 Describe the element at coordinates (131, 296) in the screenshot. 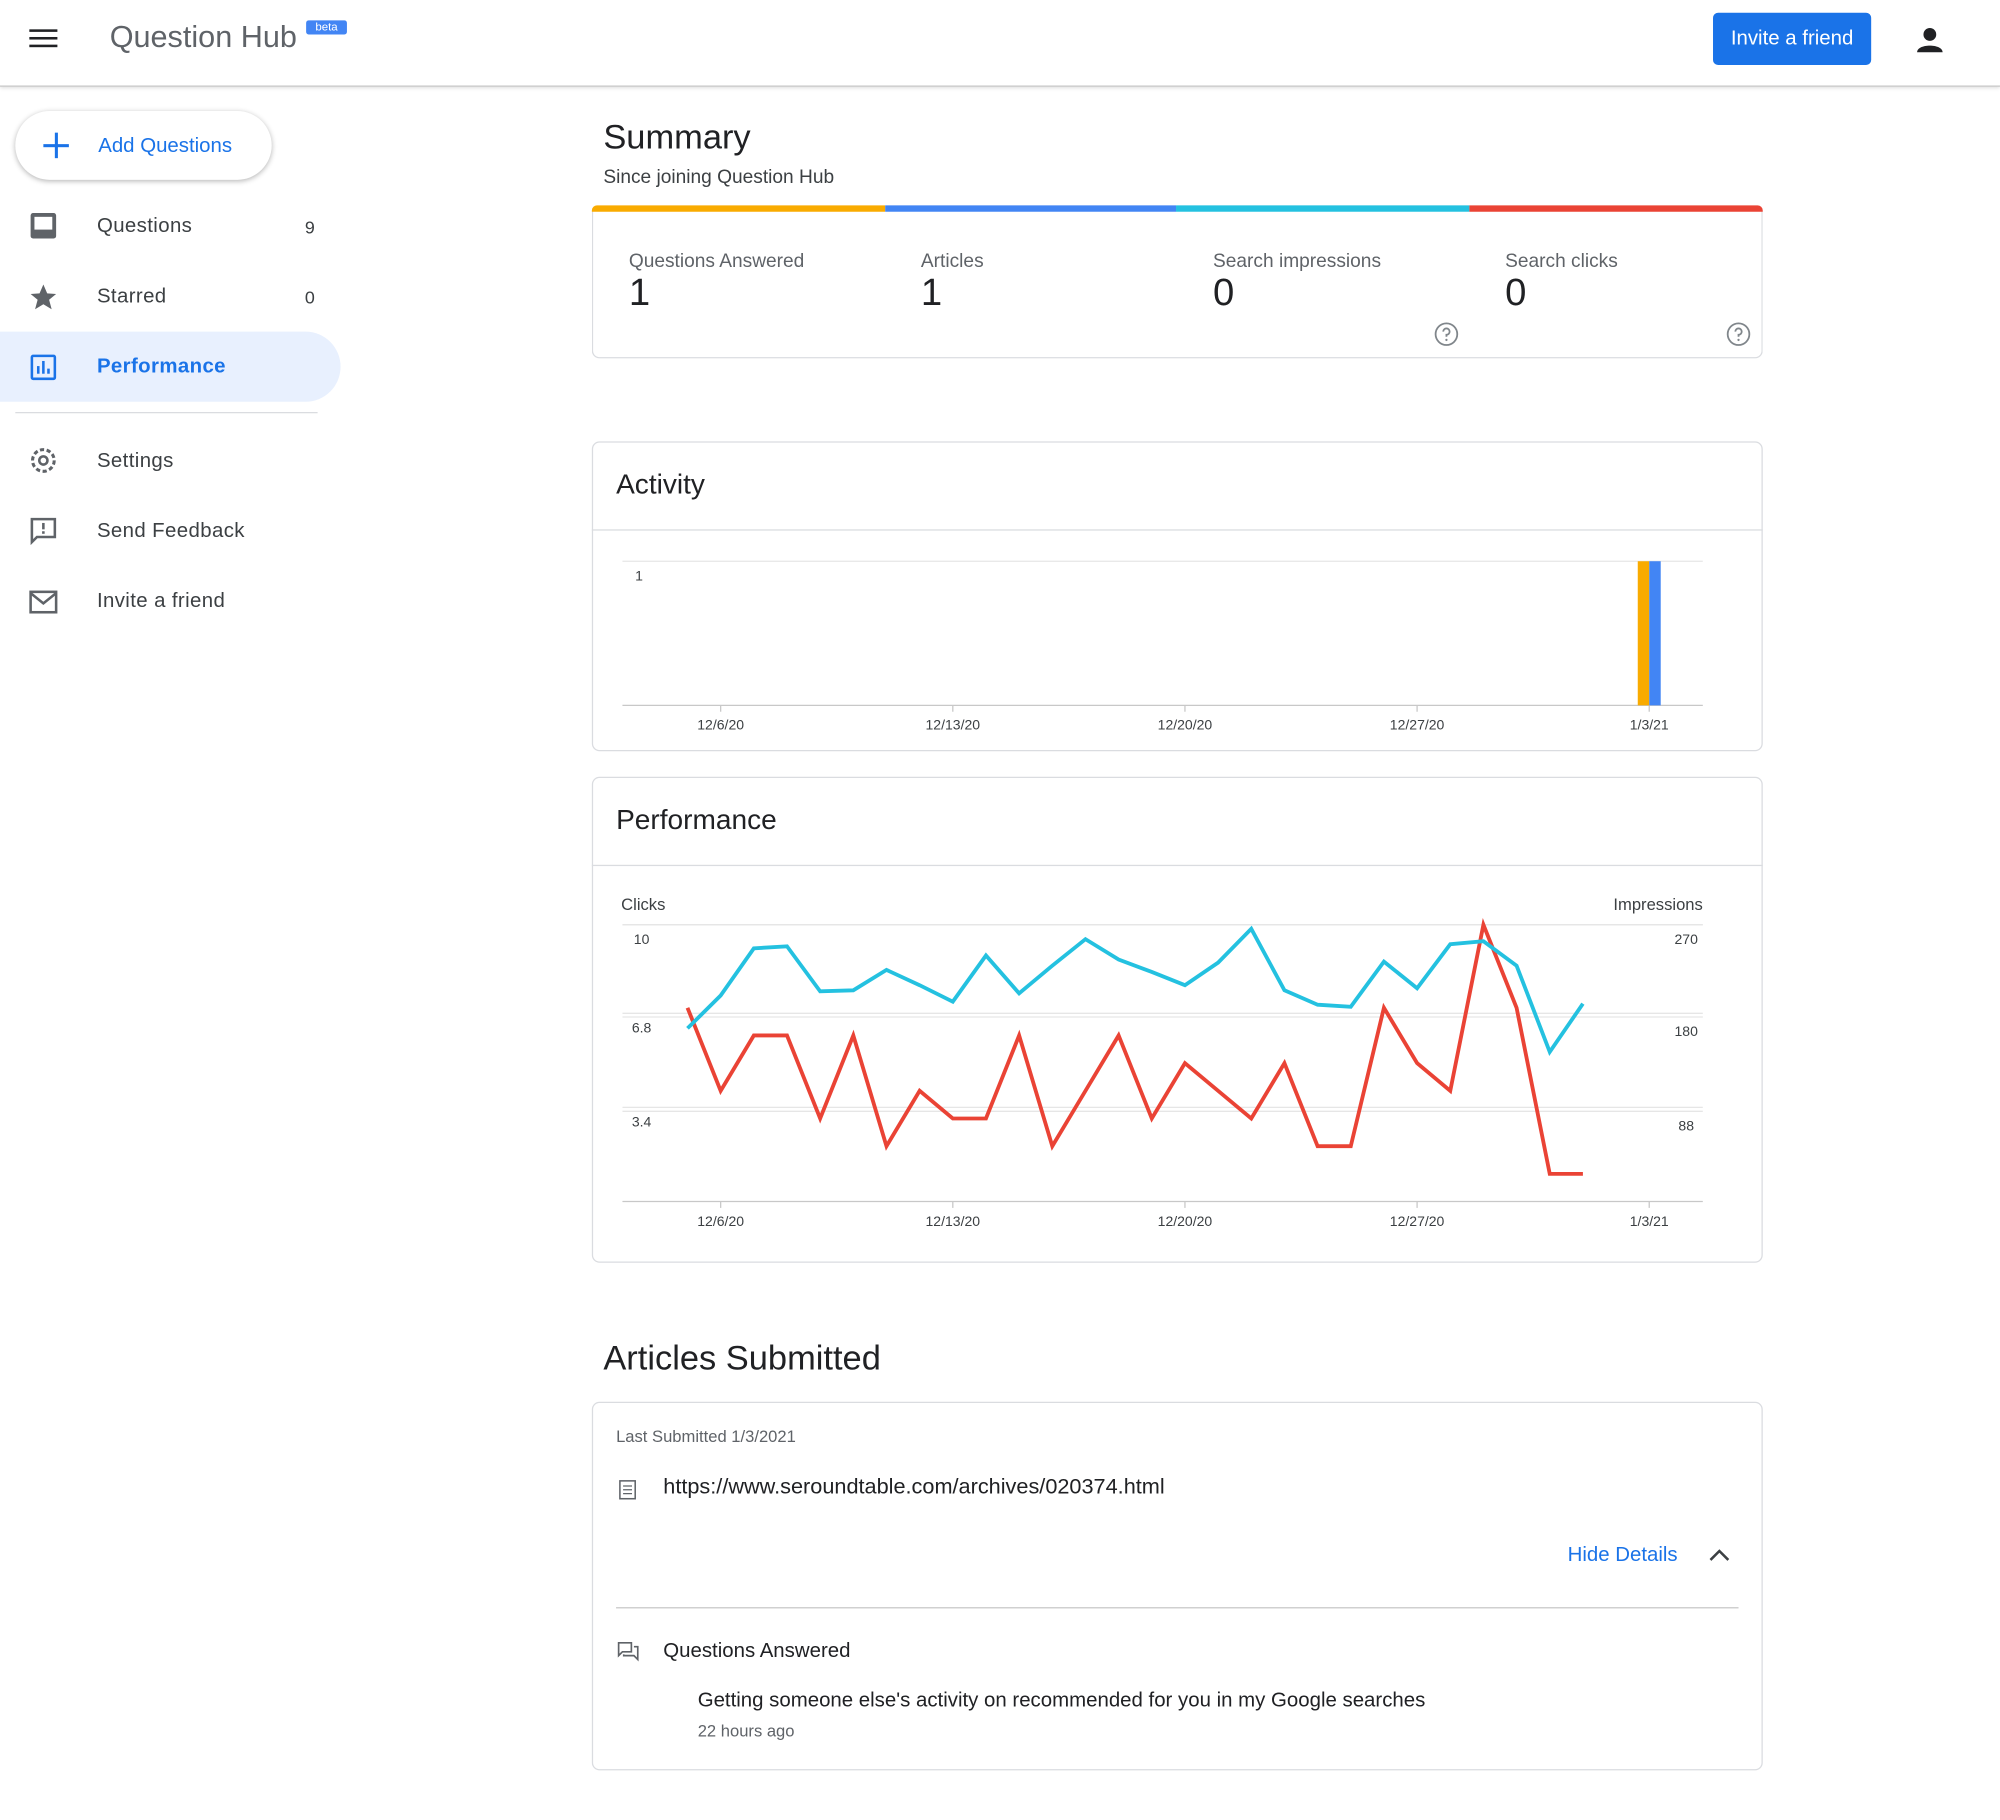

I see `nav-item: Starred` at that location.